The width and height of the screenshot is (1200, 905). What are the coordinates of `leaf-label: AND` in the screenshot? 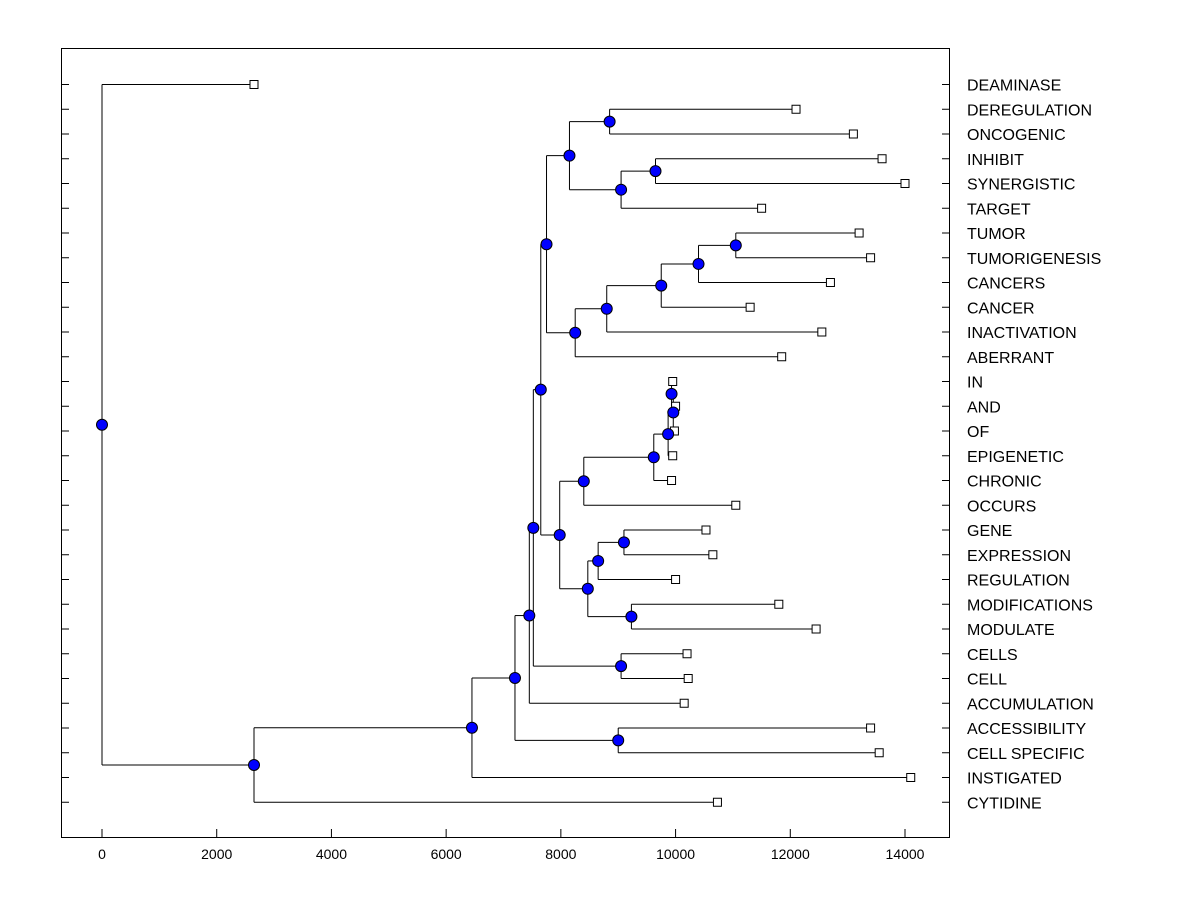 It's located at (984, 407).